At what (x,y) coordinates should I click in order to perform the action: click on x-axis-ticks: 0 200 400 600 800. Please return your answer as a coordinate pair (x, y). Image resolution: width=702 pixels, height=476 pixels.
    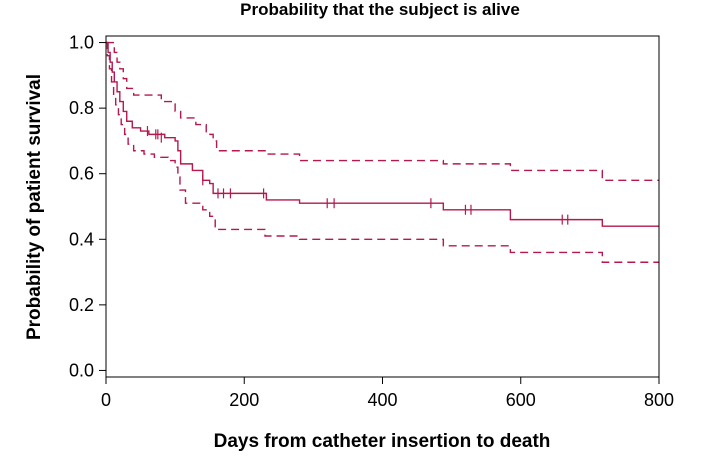
    Looking at the image, I should click on (387, 393).